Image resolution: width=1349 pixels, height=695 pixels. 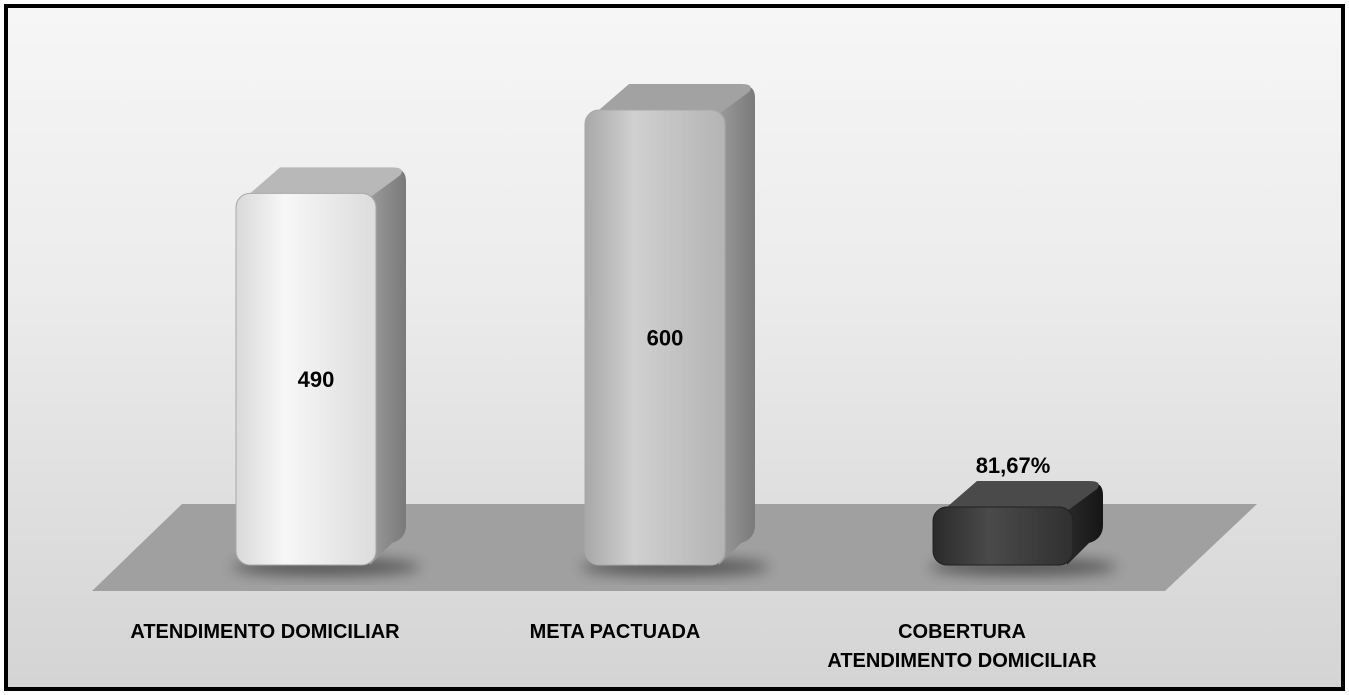 I want to click on category-label-1: META PACTUADA, so click(x=615, y=632).